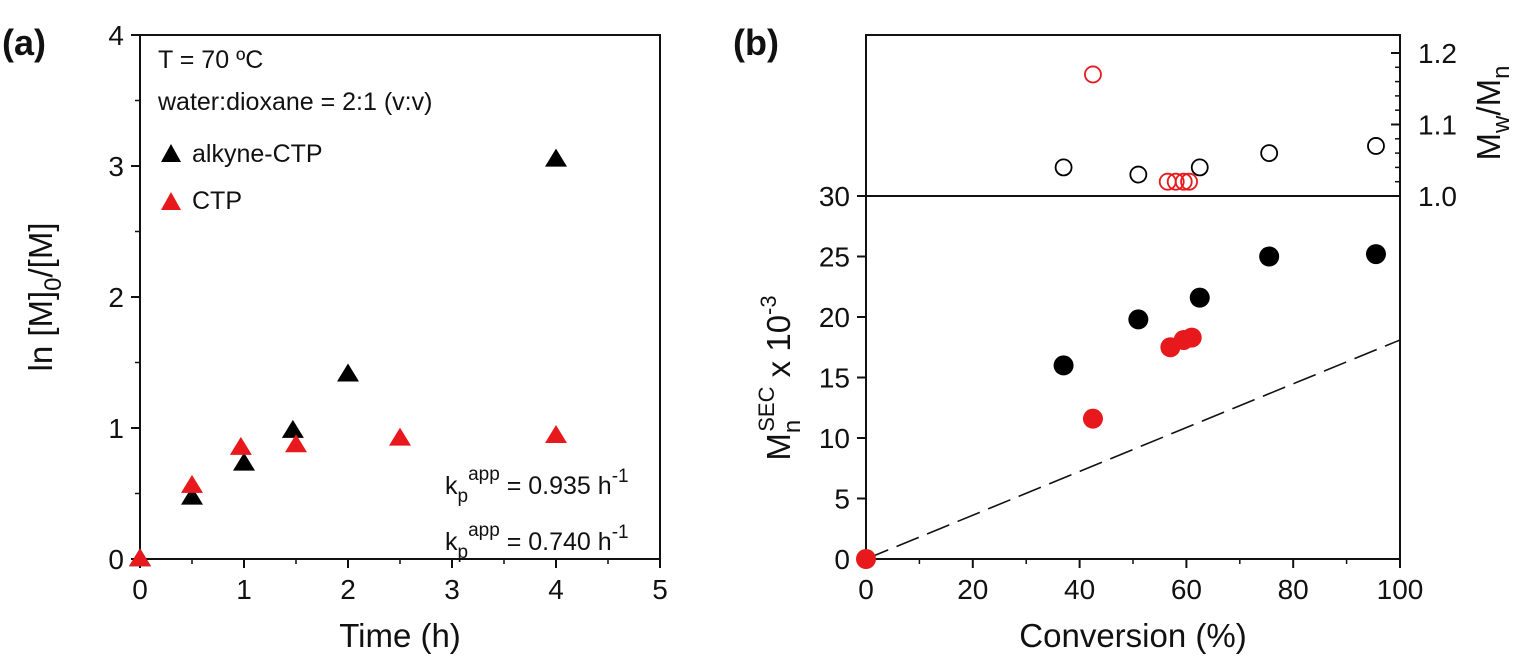 This screenshot has width=1528, height=662. What do you see at coordinates (1132, 635) in the screenshot?
I see `panel-b-x-axis-label: Conversion (%)` at bounding box center [1132, 635].